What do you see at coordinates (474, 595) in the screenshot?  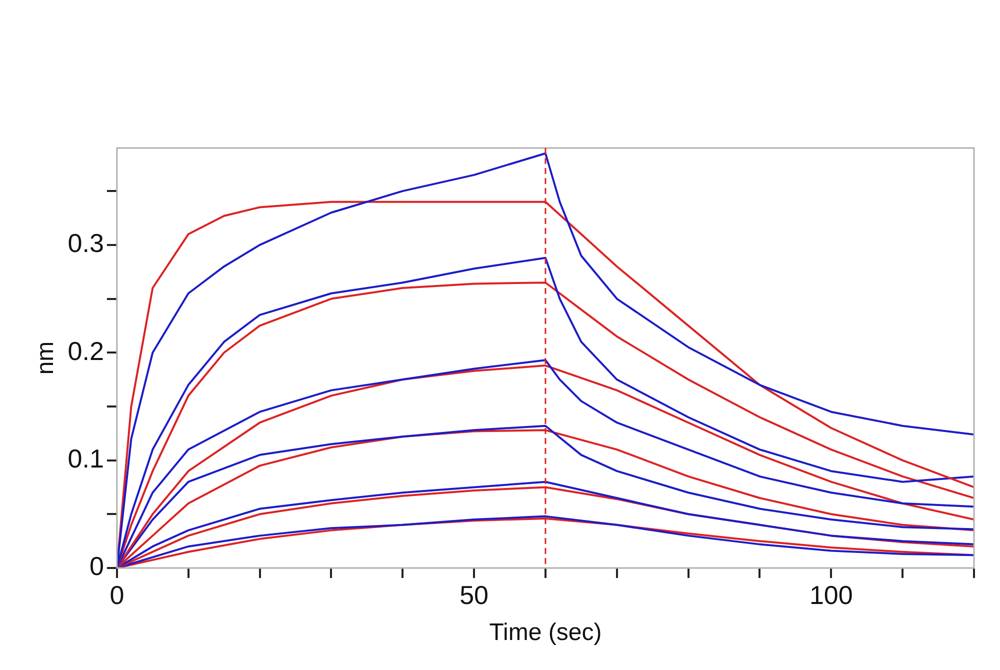 I see `x-tick-label: 50` at bounding box center [474, 595].